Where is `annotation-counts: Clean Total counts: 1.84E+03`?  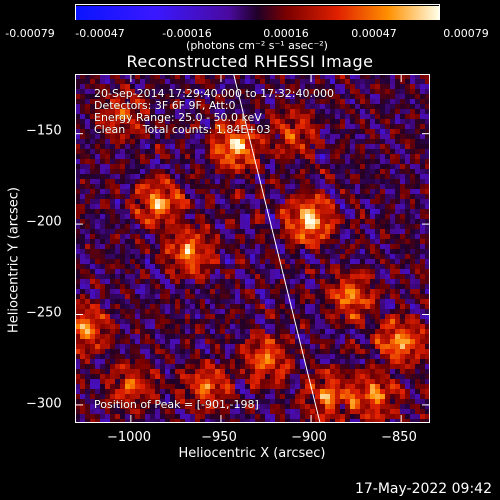 annotation-counts: Clean Total counts: 1.84E+03 is located at coordinates (182, 129).